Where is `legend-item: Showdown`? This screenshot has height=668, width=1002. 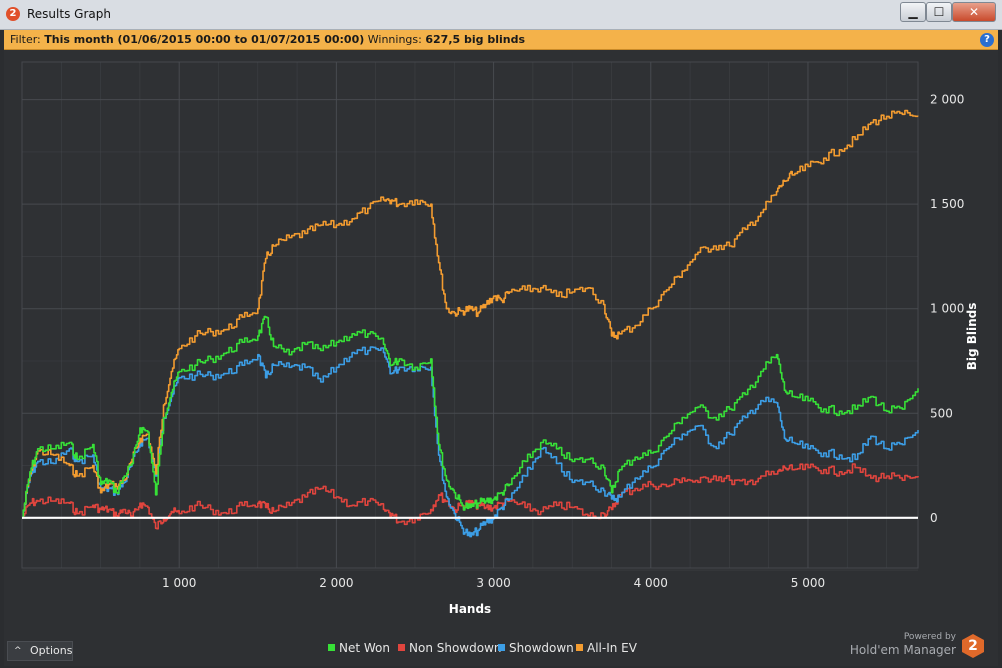
legend-item: Showdown is located at coordinates (536, 648).